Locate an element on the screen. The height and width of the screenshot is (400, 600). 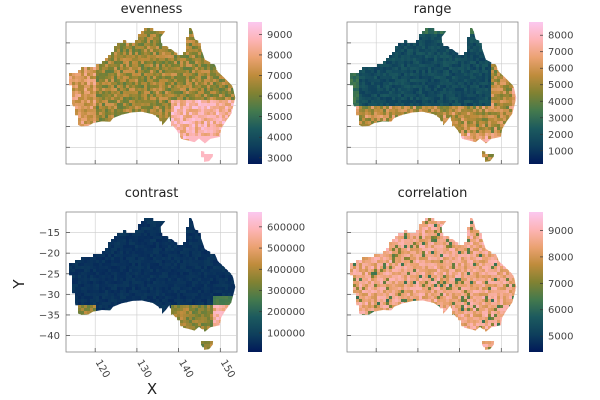
colorbar-tick-label: 300000 is located at coordinates (286, 291).